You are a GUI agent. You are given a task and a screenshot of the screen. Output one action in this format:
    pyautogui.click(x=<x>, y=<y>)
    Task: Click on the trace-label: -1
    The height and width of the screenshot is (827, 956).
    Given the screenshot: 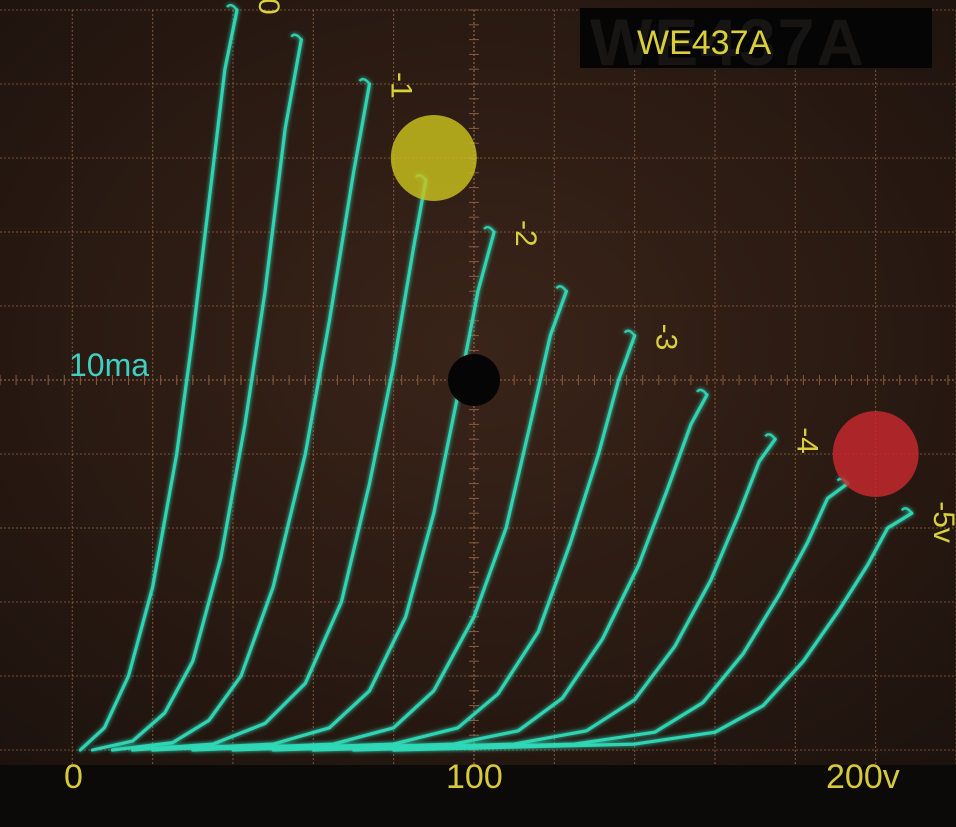 What is the action you would take?
    pyautogui.click(x=401, y=85)
    